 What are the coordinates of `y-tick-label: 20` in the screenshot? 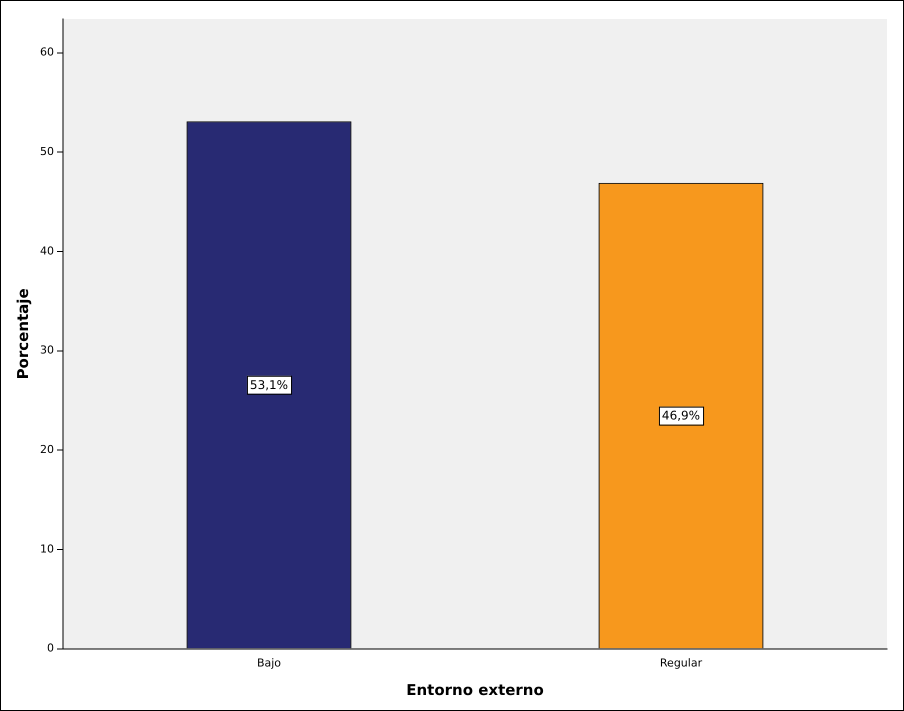 It's located at (47, 449).